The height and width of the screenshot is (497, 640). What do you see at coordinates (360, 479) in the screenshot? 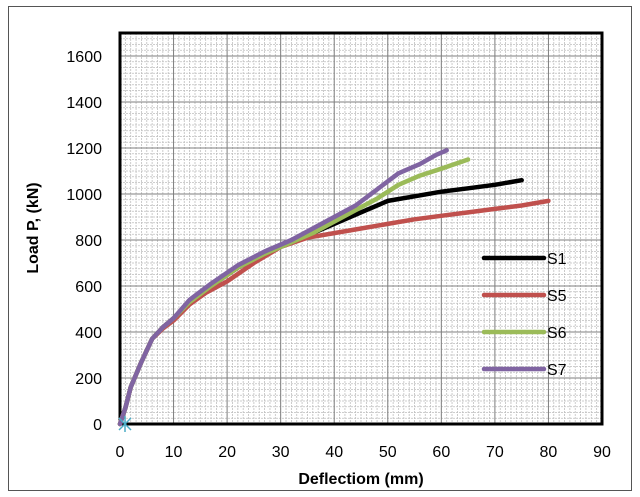
I see `x-axis-label: Deflectiom (mm)` at bounding box center [360, 479].